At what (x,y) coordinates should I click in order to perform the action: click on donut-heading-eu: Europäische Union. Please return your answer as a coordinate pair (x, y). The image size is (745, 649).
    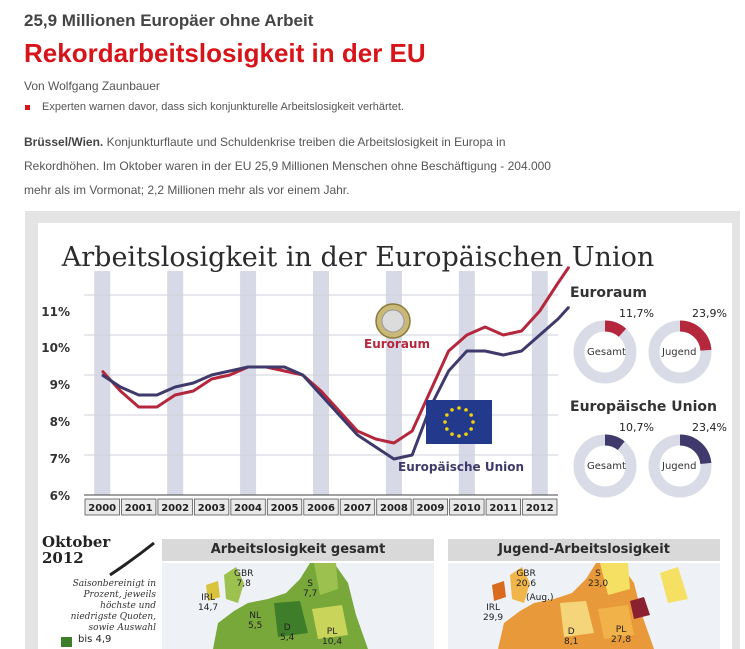
    Looking at the image, I should click on (644, 407).